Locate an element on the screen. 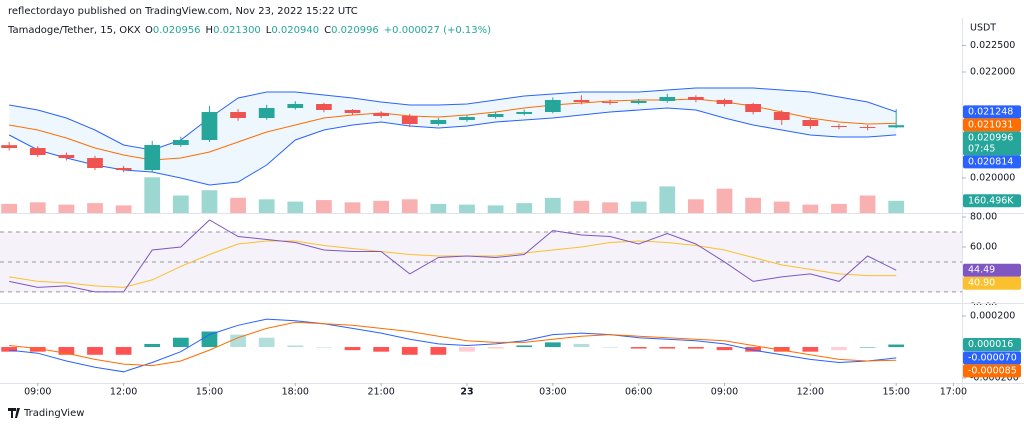  x-tick-label: 18:00 is located at coordinates (295, 392).